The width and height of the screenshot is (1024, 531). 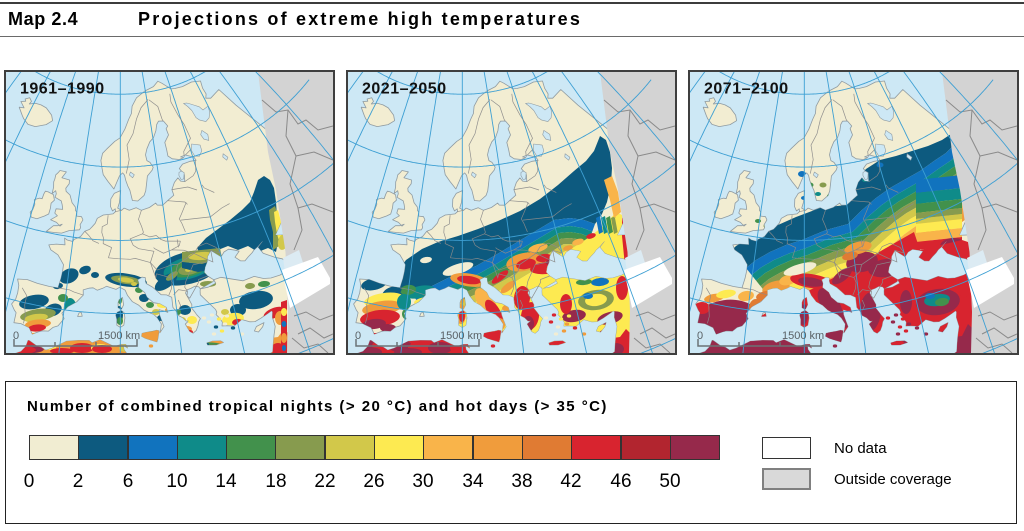 I want to click on svg-text: 2071–2100, so click(x=746, y=89).